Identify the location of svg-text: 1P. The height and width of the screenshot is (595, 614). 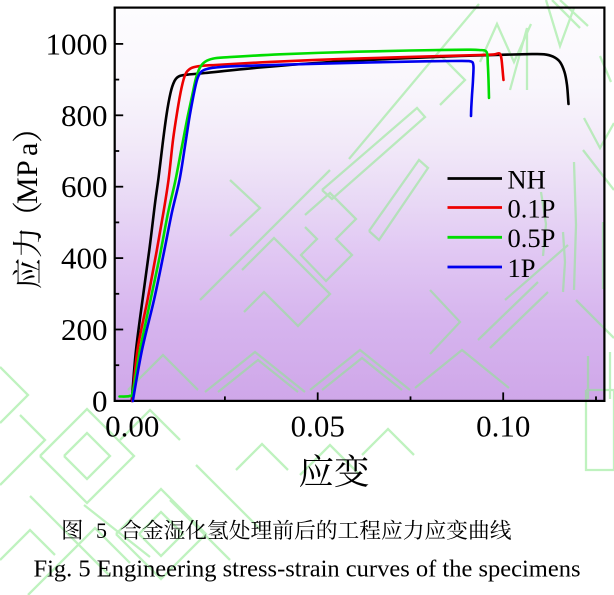
(522, 268).